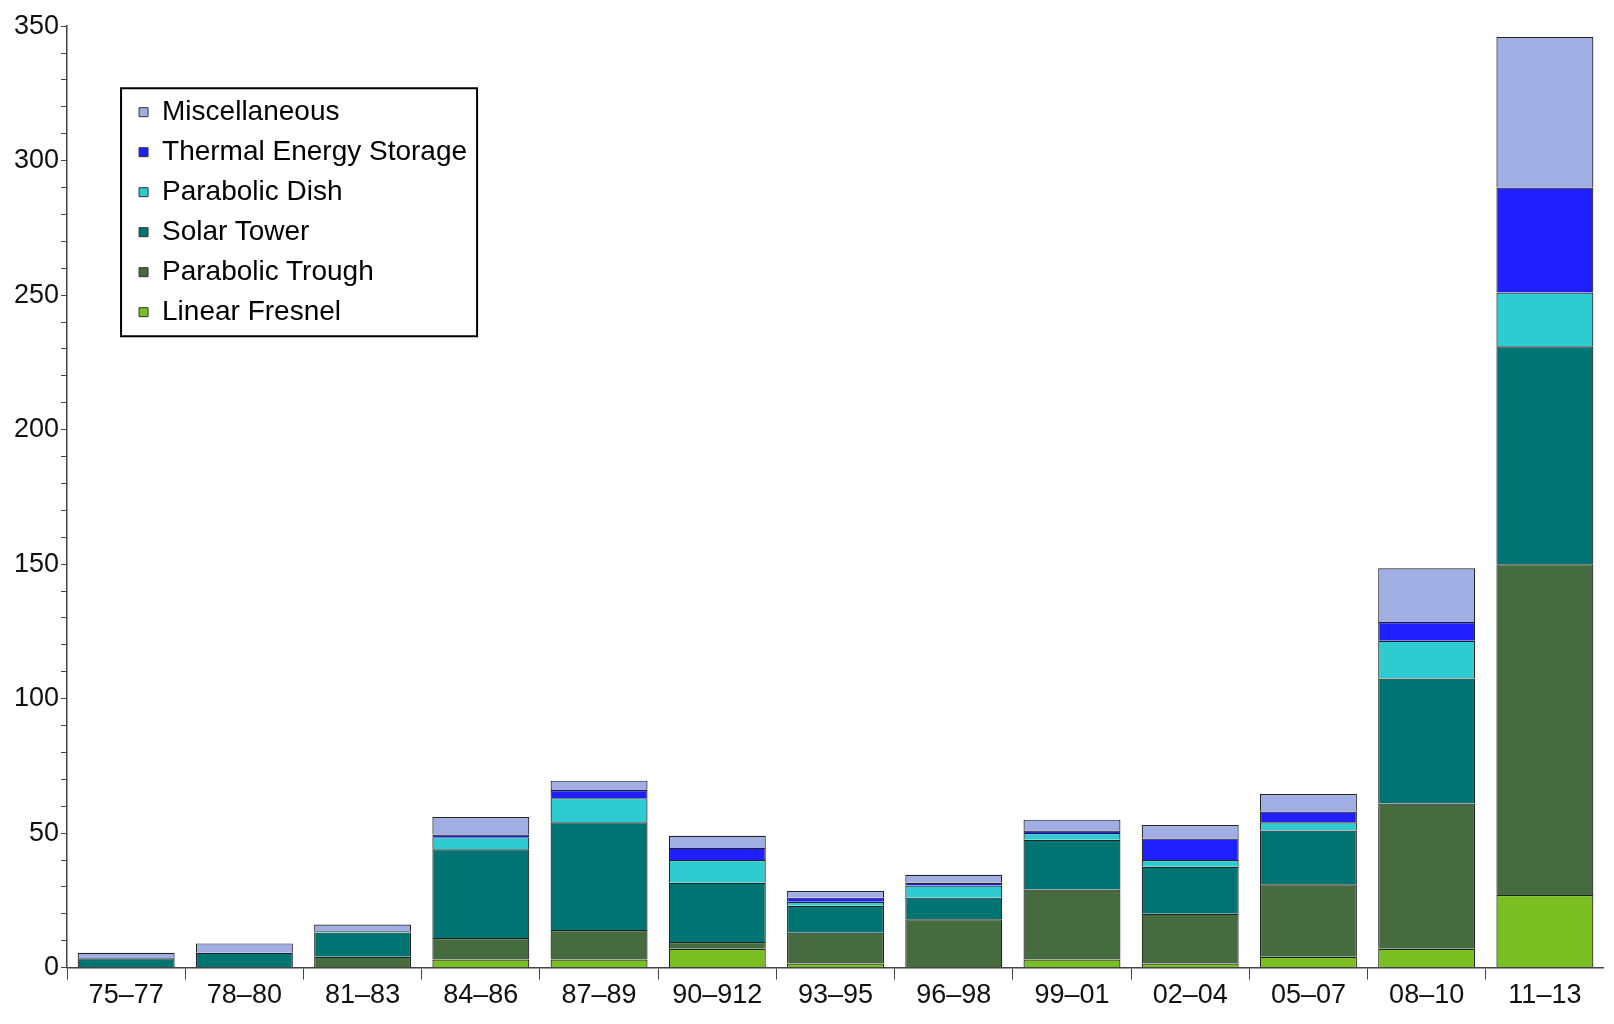  I want to click on y-tick-label: 50, so click(44, 831).